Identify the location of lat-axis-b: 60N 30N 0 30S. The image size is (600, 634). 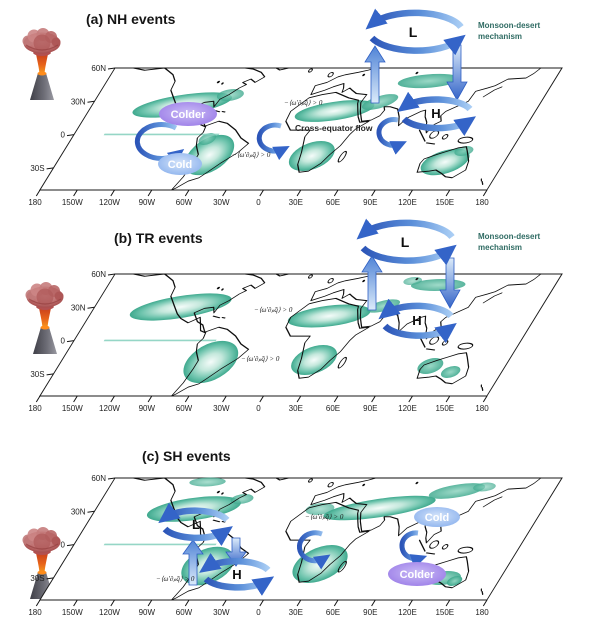
(73, 324).